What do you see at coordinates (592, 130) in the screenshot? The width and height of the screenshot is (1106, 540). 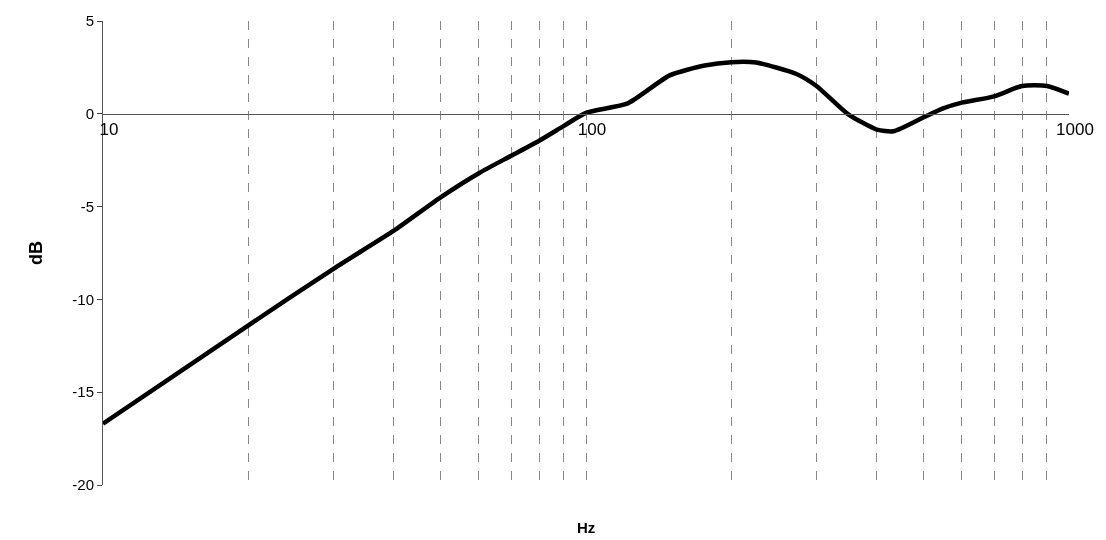 I see `x-tick-label: 100` at bounding box center [592, 130].